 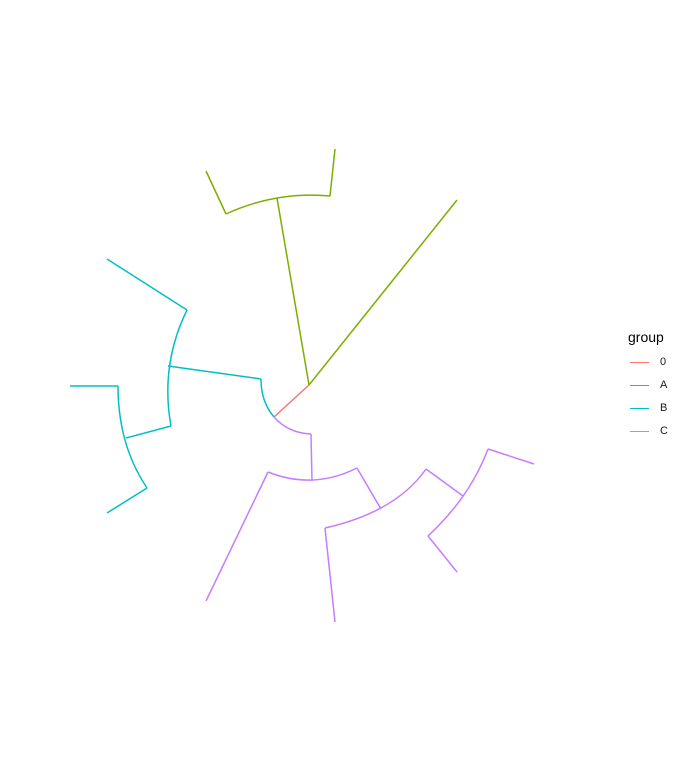 I want to click on legend-label: A, so click(x=664, y=385).